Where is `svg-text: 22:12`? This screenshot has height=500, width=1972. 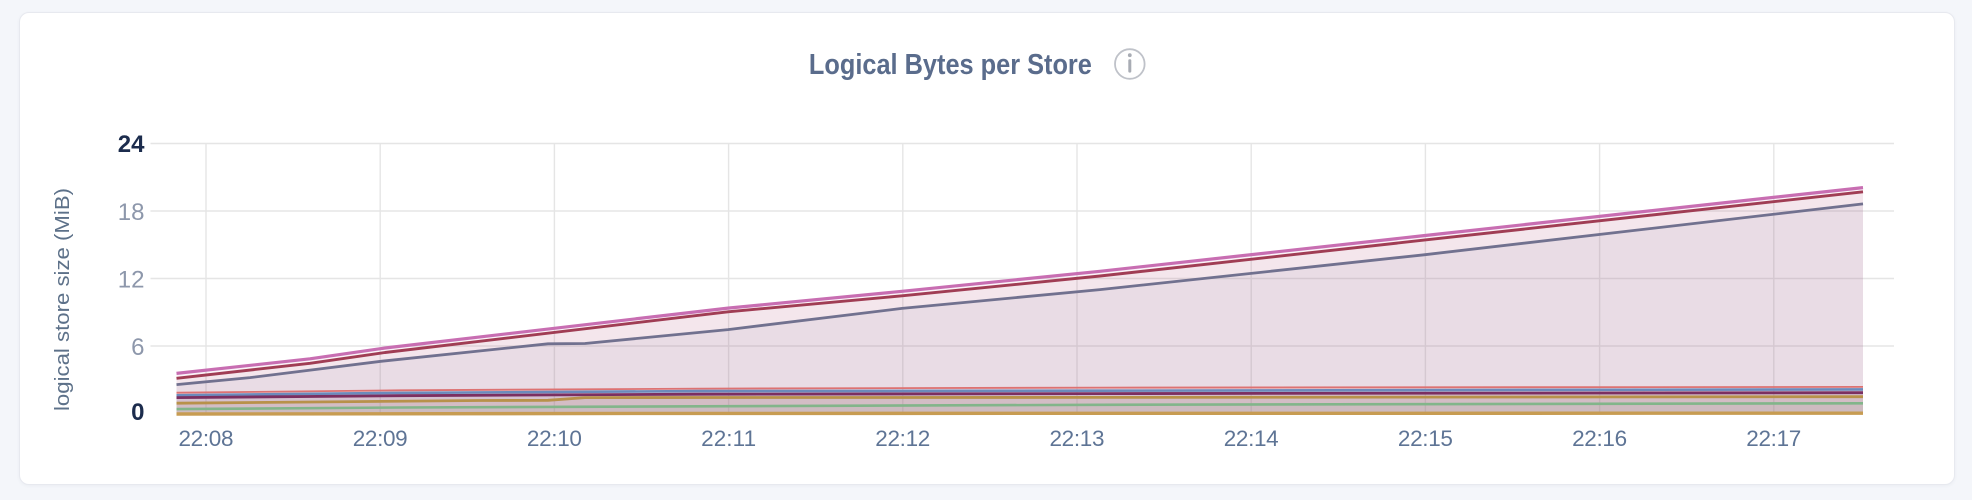
svg-text: 22:12 is located at coordinates (902, 438).